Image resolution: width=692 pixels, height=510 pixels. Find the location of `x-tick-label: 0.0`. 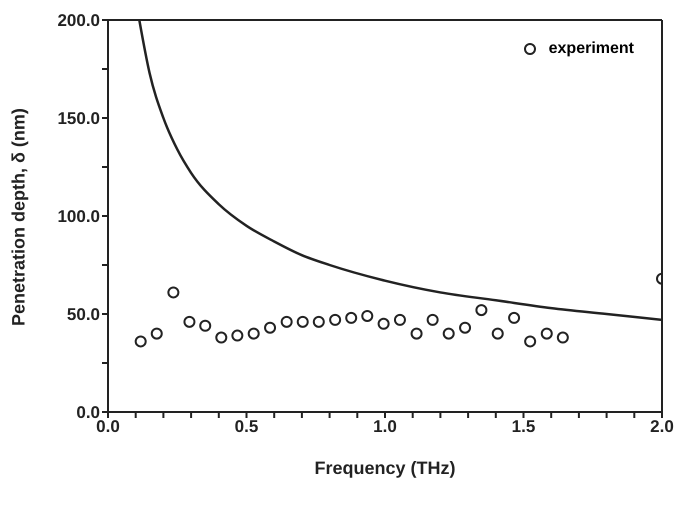

x-tick-label: 0.0 is located at coordinates (108, 426).